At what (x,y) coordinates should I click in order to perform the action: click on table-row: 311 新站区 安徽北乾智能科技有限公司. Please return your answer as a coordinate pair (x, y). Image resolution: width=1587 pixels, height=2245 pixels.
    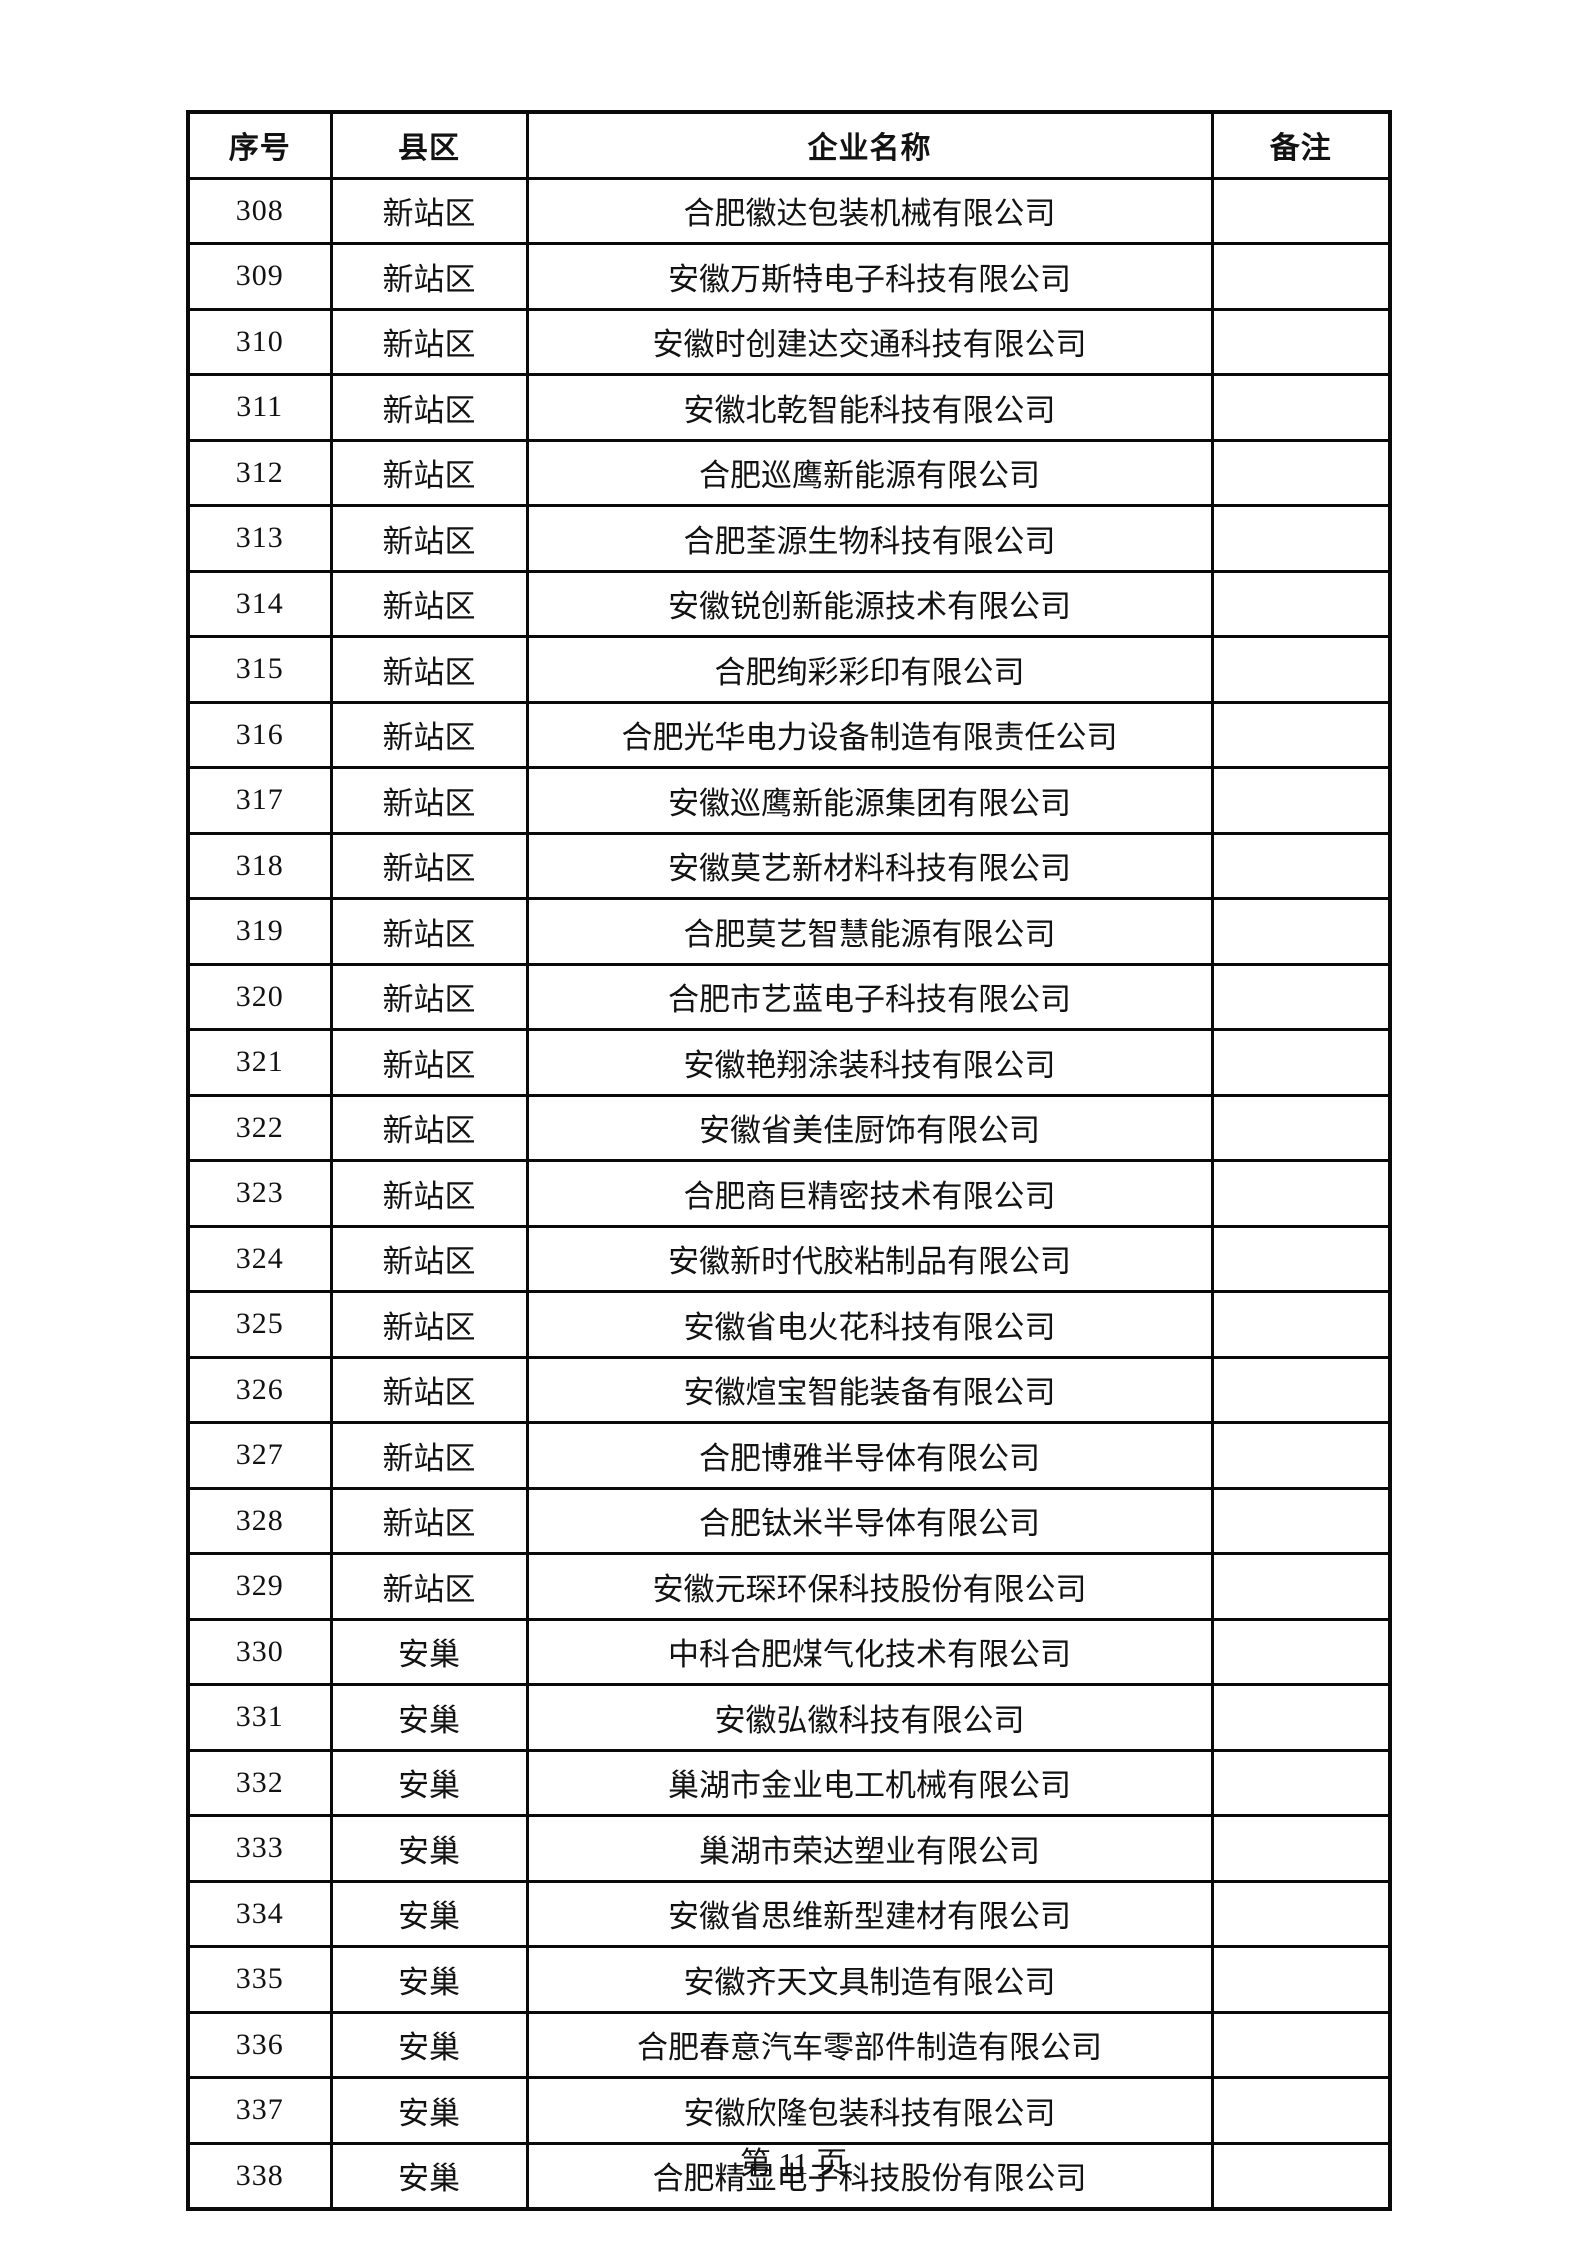
    Looking at the image, I should click on (789, 407).